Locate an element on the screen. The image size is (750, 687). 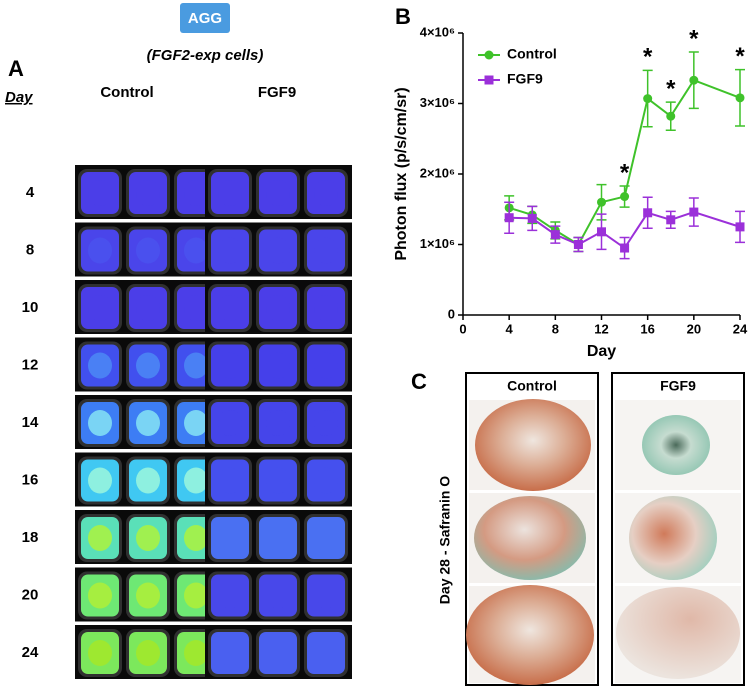
group-label: Control is located at coordinates (532, 386).